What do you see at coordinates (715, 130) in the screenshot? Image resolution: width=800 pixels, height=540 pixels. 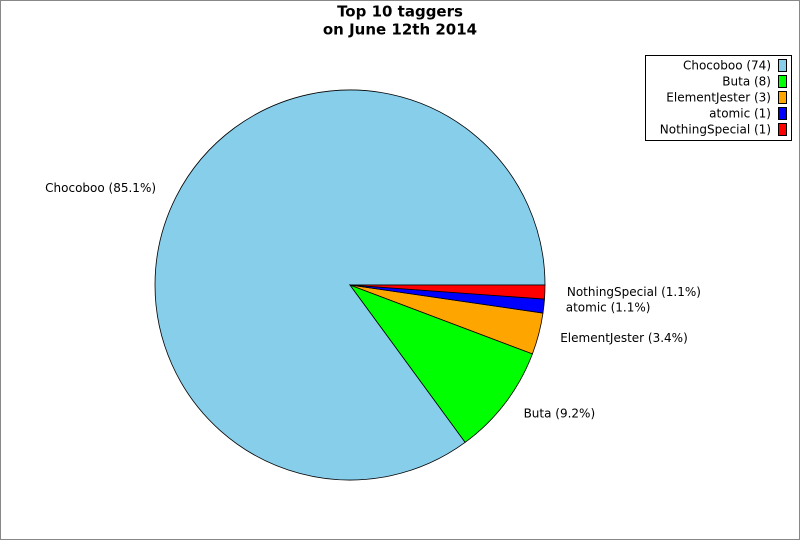 I see `legend-label: NothingSpecial (1)` at bounding box center [715, 130].